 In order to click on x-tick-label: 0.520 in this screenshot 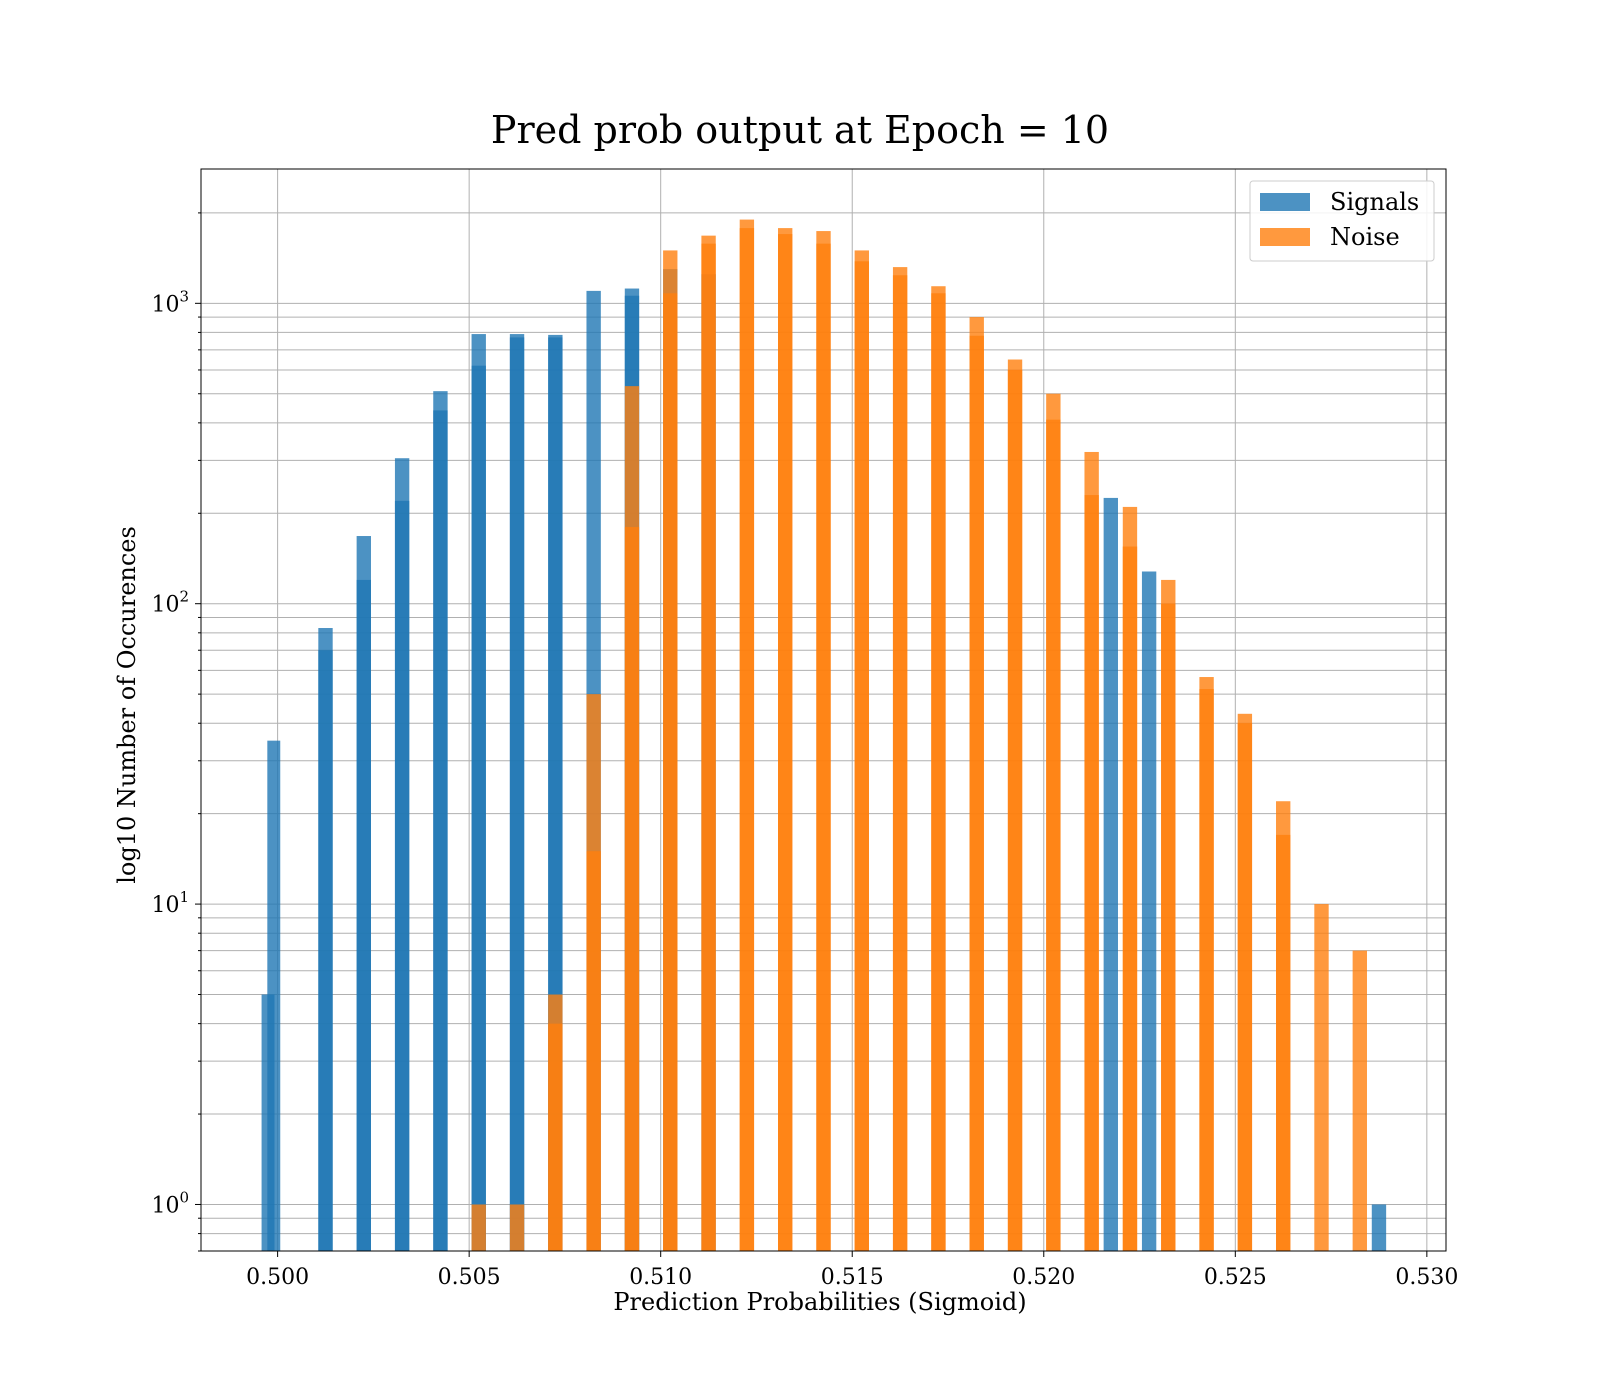, I will do `click(1043, 1277)`.